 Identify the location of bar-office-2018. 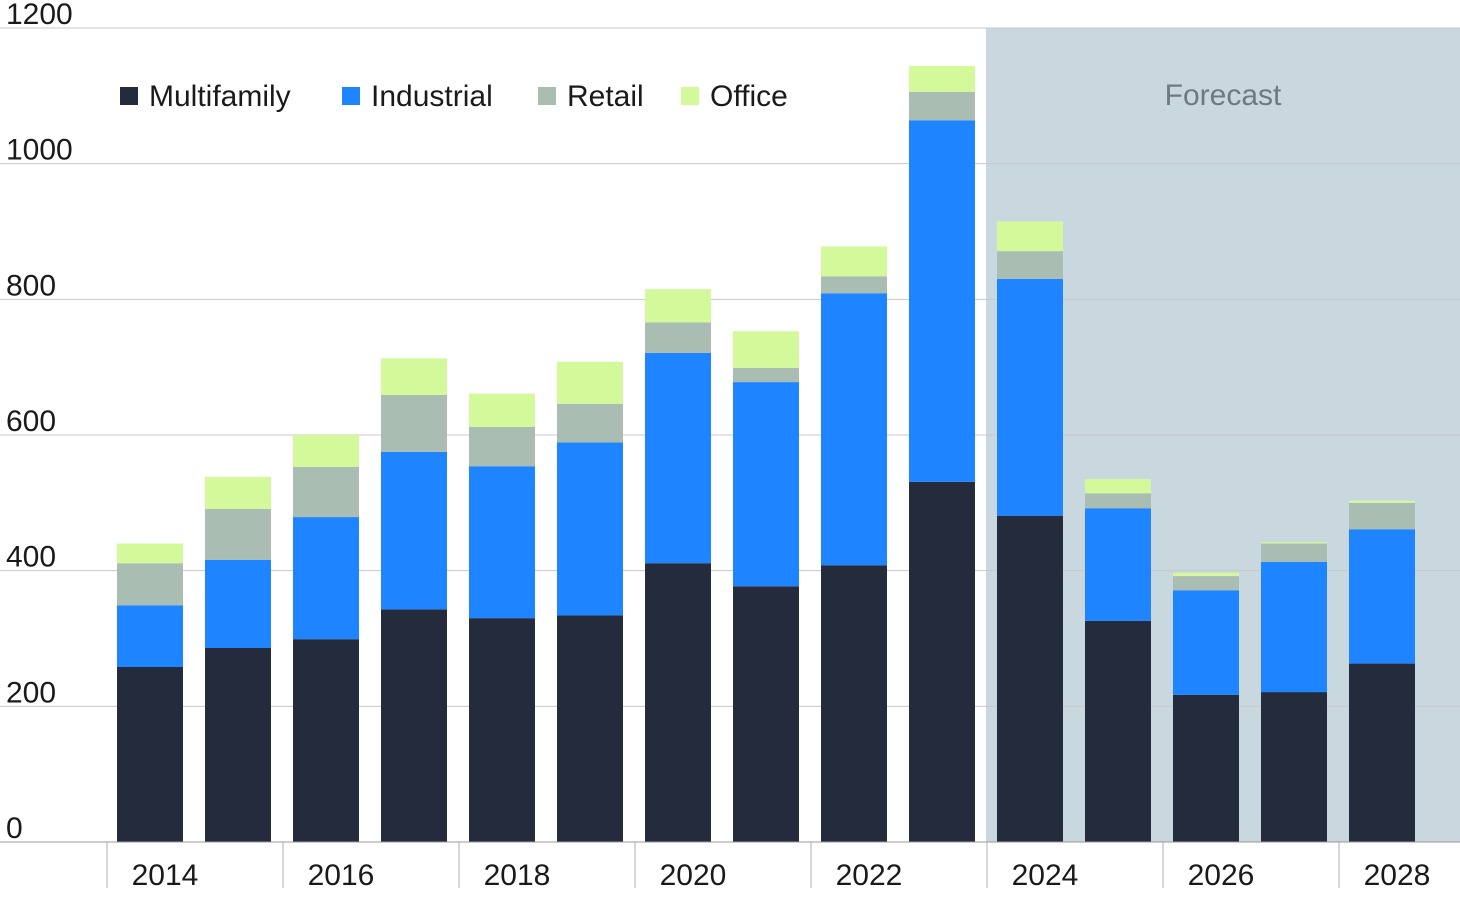
(502, 410).